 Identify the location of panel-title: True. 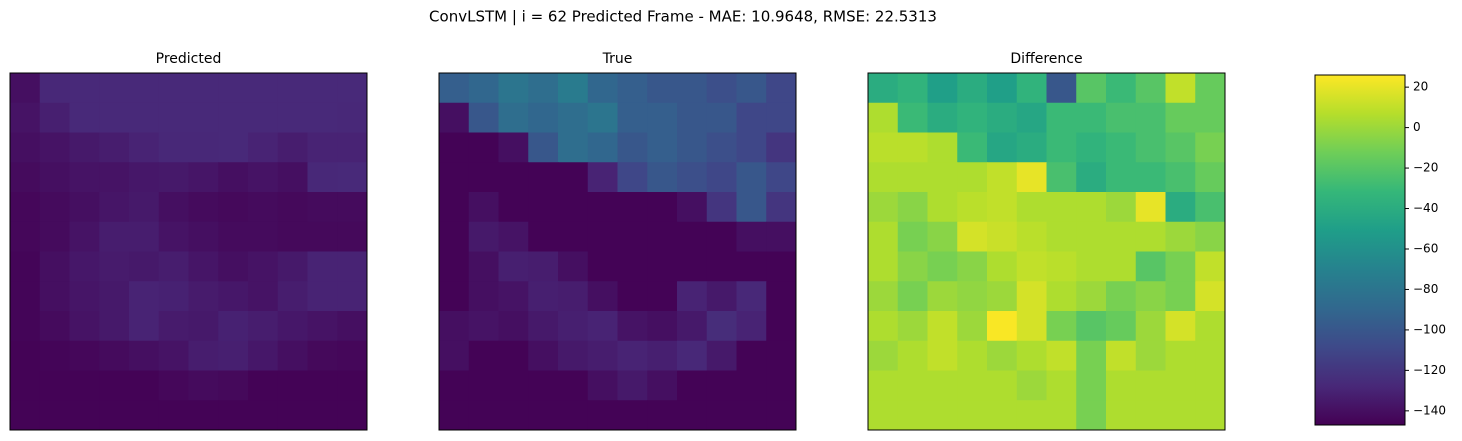
(617, 59).